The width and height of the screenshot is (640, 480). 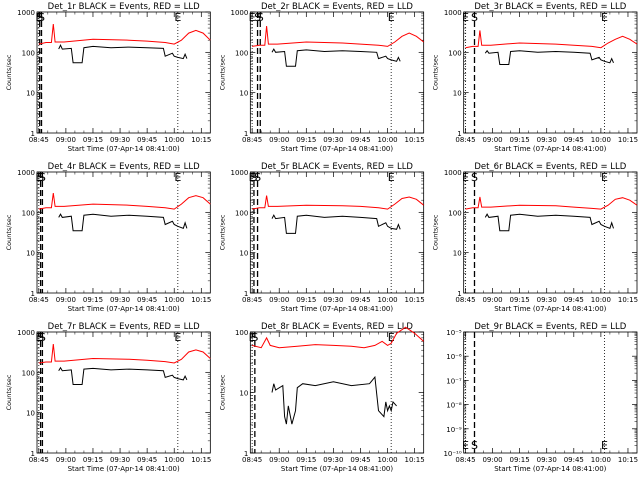 What do you see at coordinates (550, 7) in the screenshot?
I see `panel-title: Det_3r BLACK = Events, RED = LLD` at bounding box center [550, 7].